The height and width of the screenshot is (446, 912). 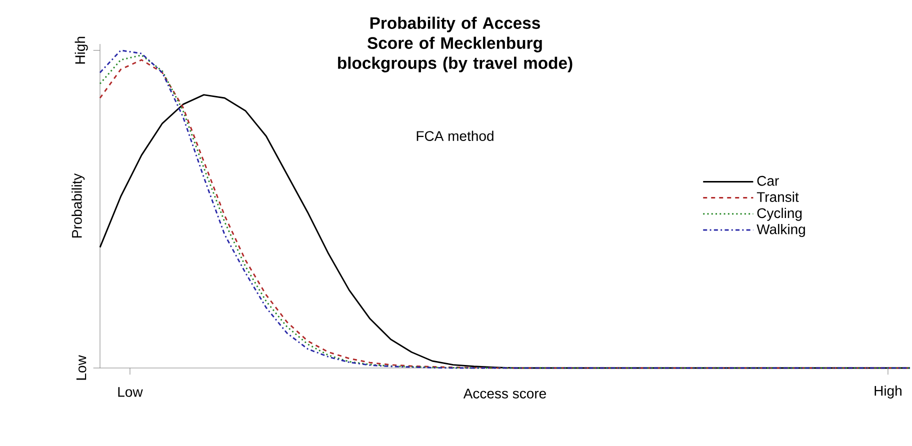 I want to click on legend-label: Transit, so click(x=777, y=197).